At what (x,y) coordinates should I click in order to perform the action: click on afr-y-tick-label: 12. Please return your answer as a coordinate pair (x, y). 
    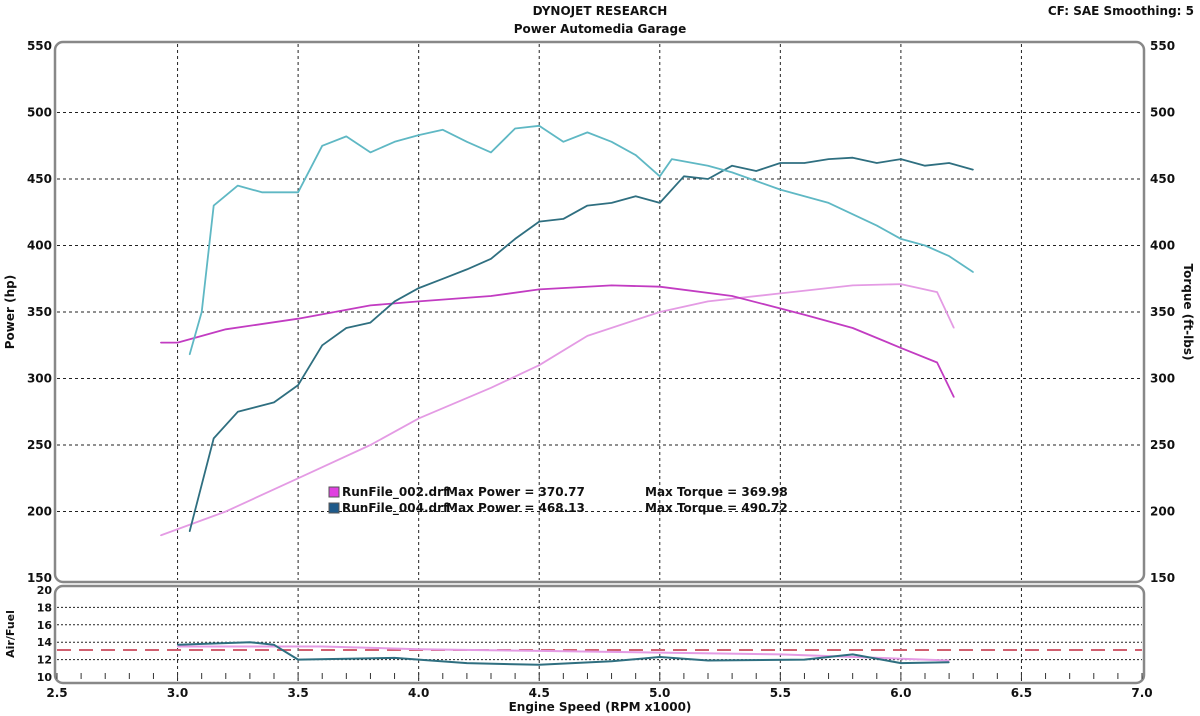
    Looking at the image, I should click on (44, 660).